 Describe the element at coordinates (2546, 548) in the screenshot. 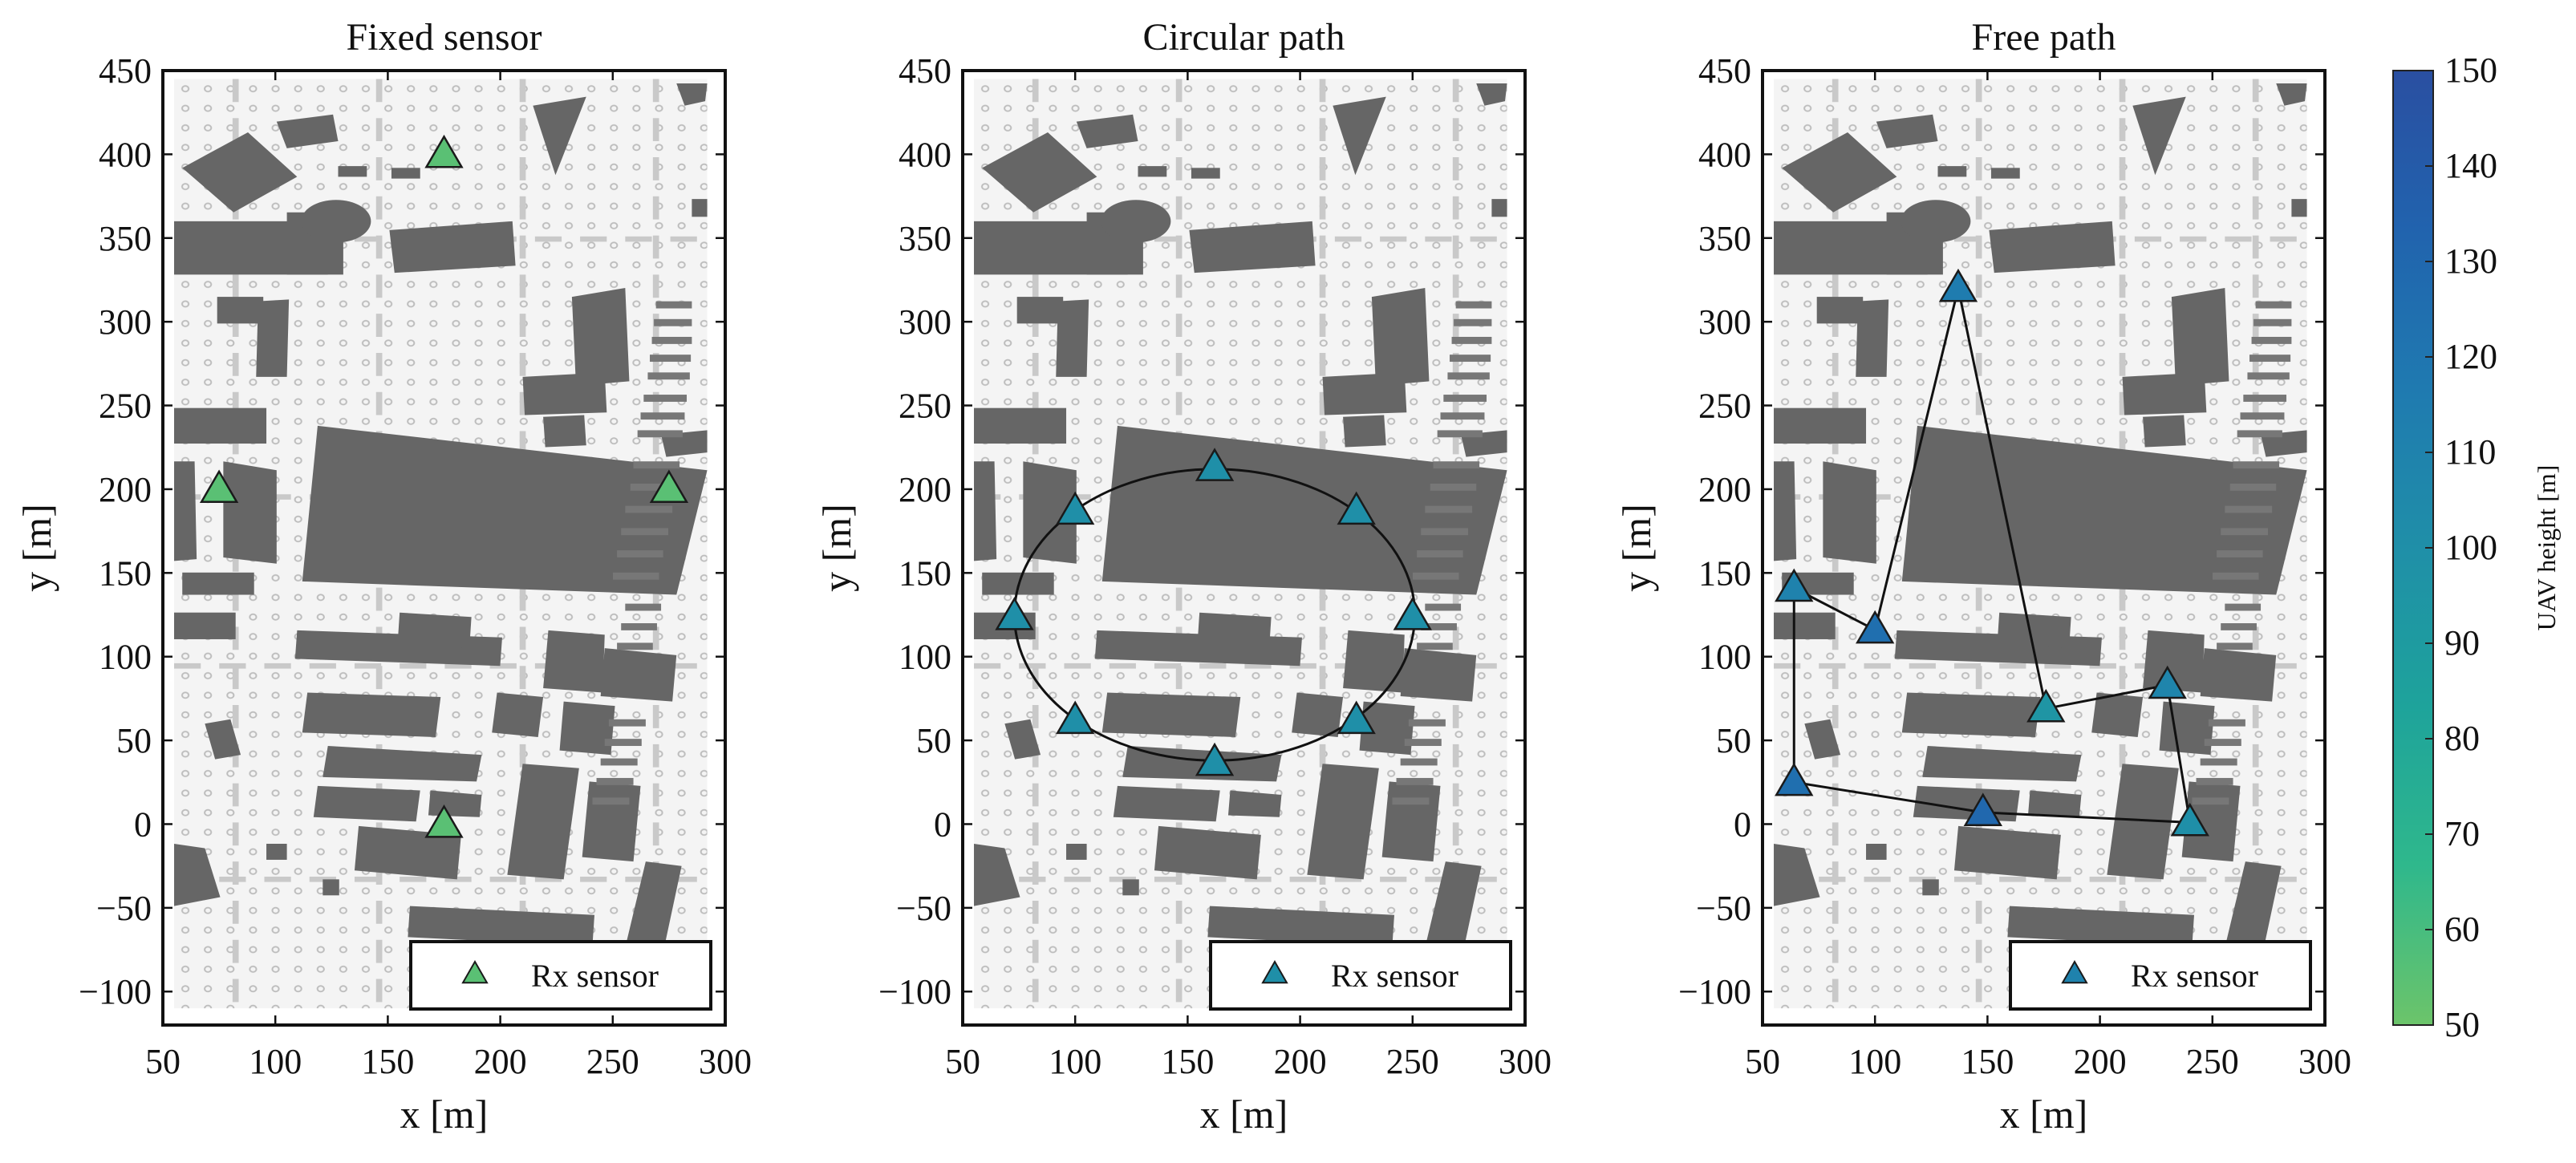

I see `colorbar-label: UAV height [m]` at that location.